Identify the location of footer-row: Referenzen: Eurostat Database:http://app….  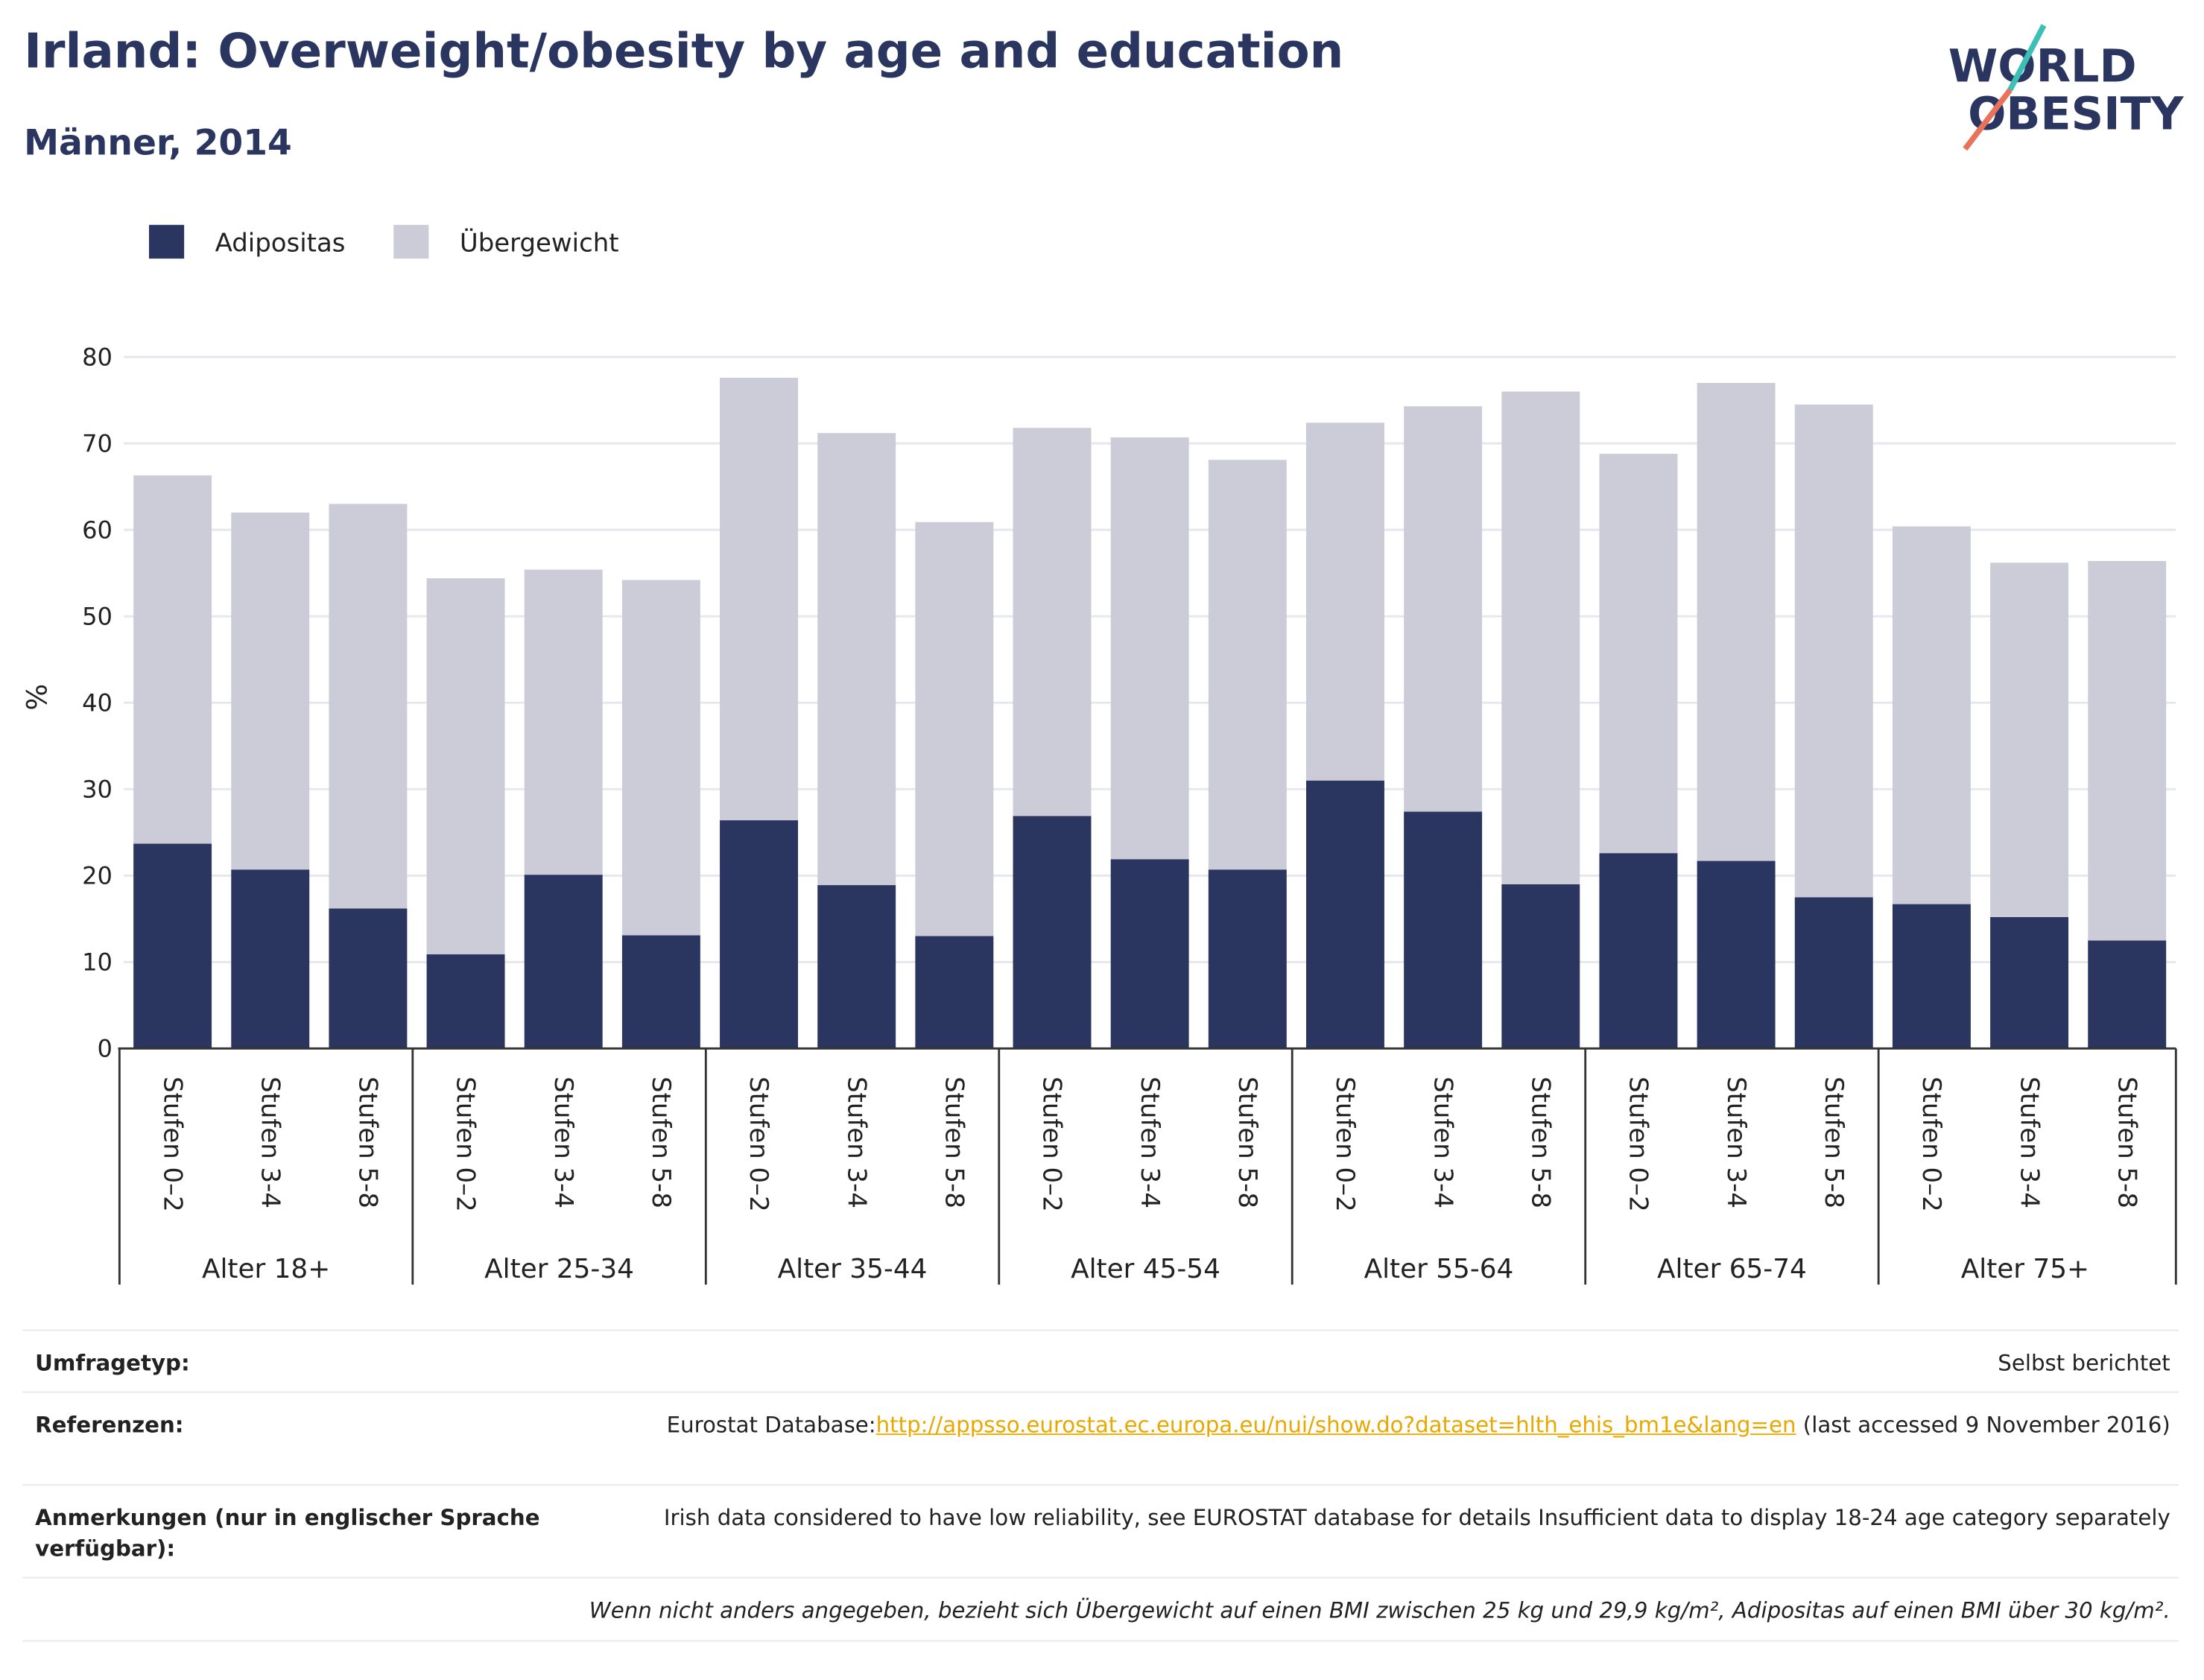
(1100, 1438).